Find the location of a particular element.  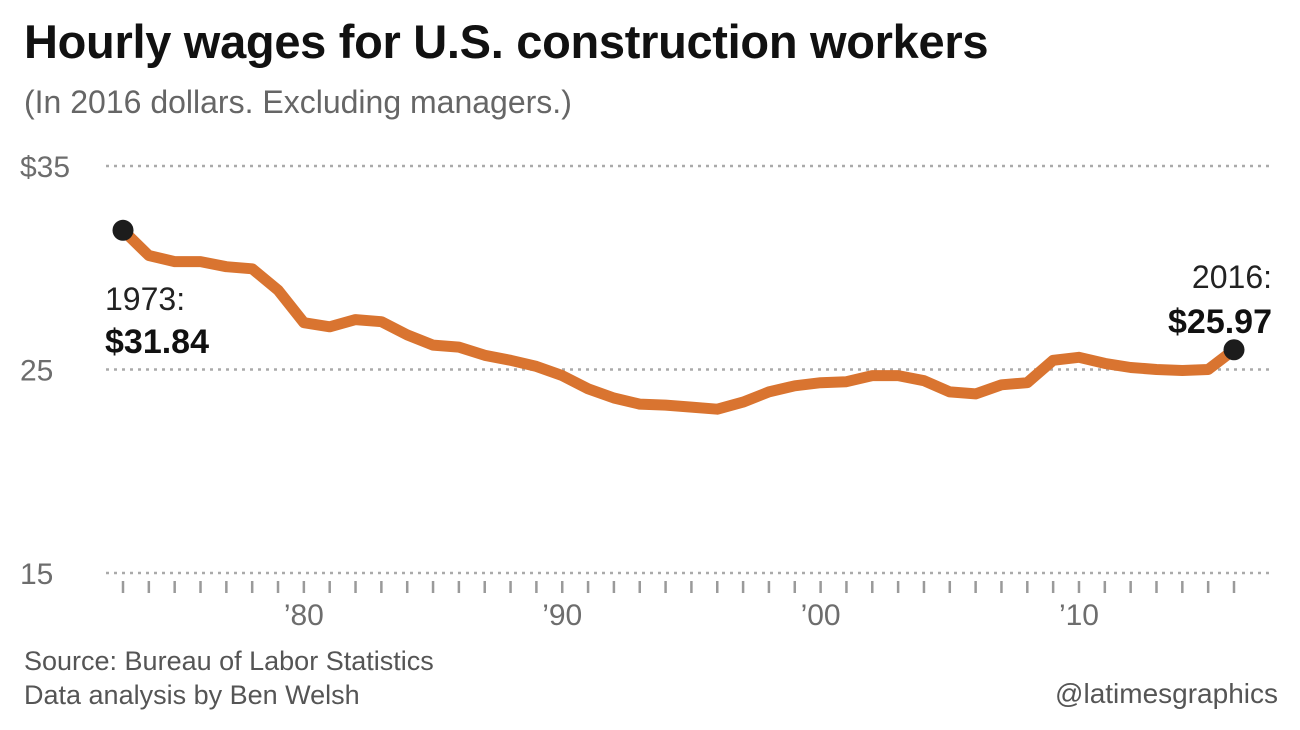

source-note: Source: Bureau of Labor Statistics is located at coordinates (229, 661).